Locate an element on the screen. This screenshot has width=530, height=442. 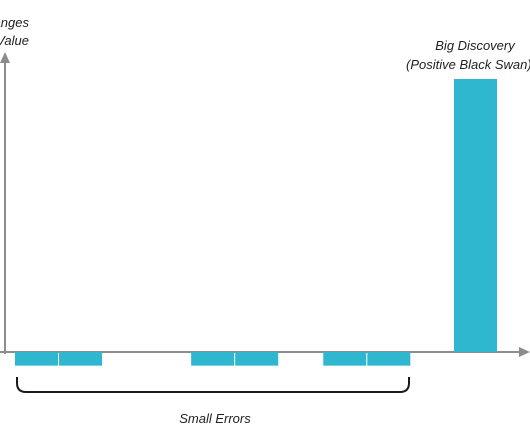
annotation-big-line-2: (Positive Black Swan) is located at coordinates (468, 64).